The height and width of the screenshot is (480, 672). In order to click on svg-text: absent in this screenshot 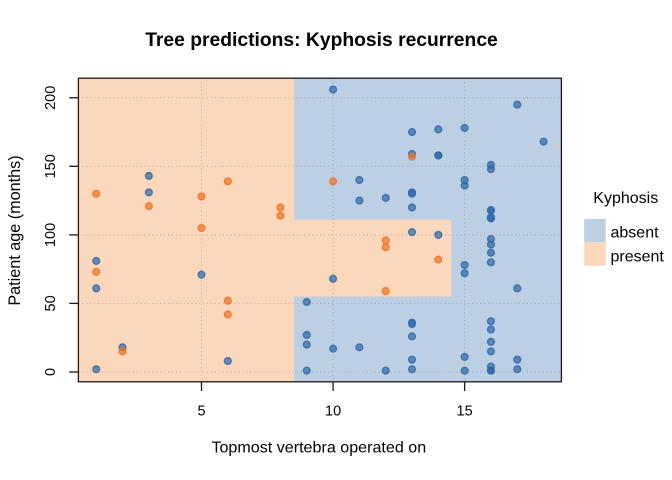, I will do `click(635, 233)`.